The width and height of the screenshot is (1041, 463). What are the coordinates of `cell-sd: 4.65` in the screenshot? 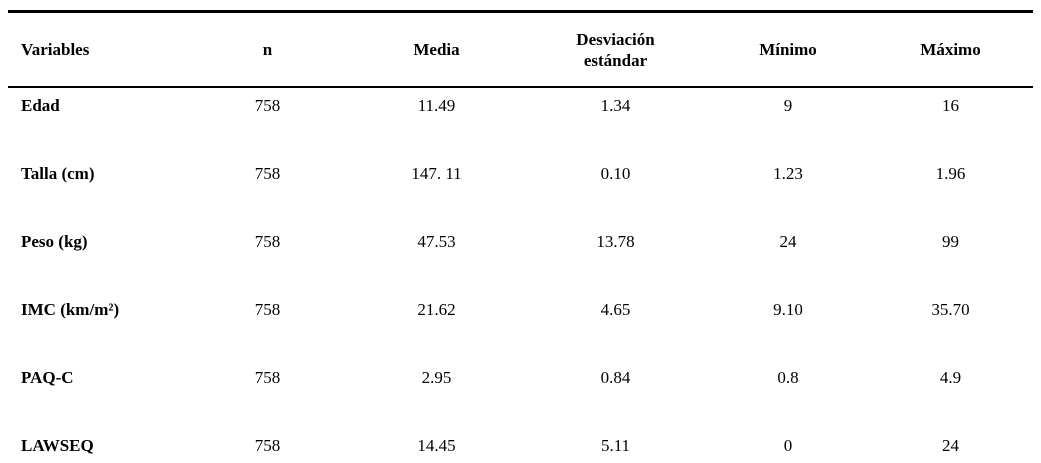 It's located at (615, 309).